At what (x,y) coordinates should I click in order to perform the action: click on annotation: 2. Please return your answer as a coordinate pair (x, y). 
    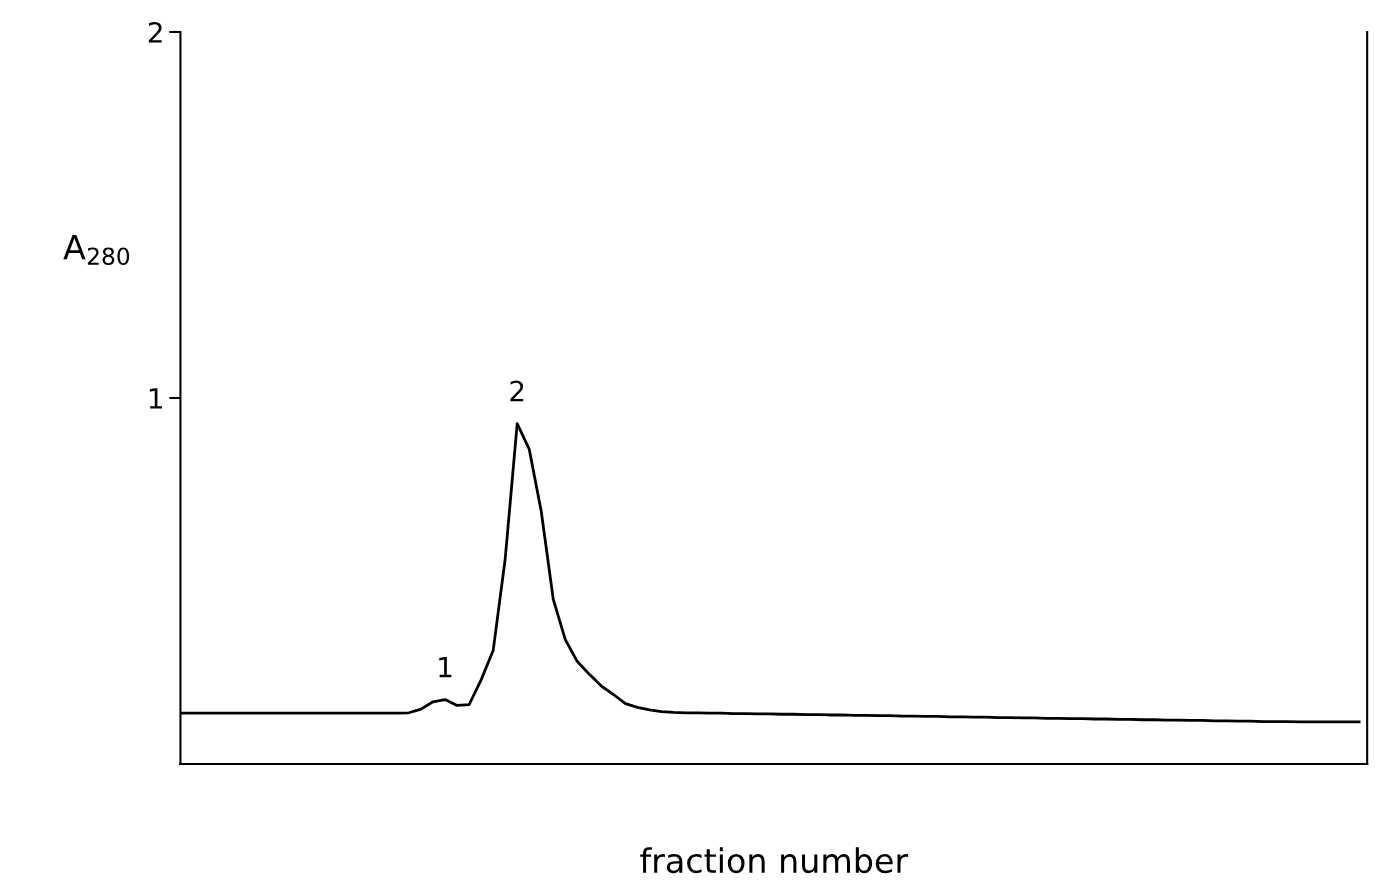
    Looking at the image, I should click on (517, 391).